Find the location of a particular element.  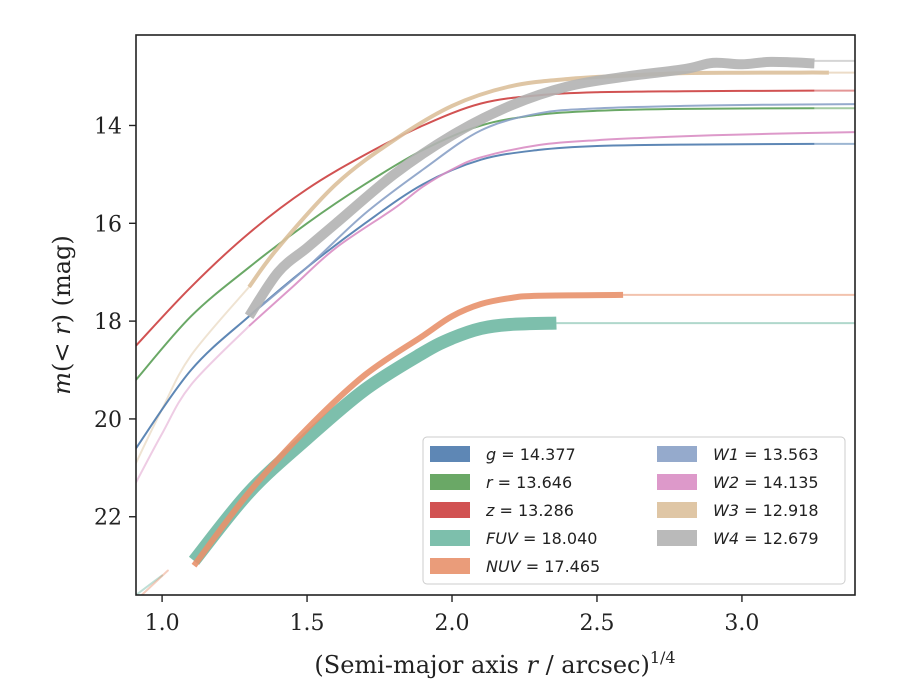

y-tick-label-1: 16 is located at coordinates (108, 224).